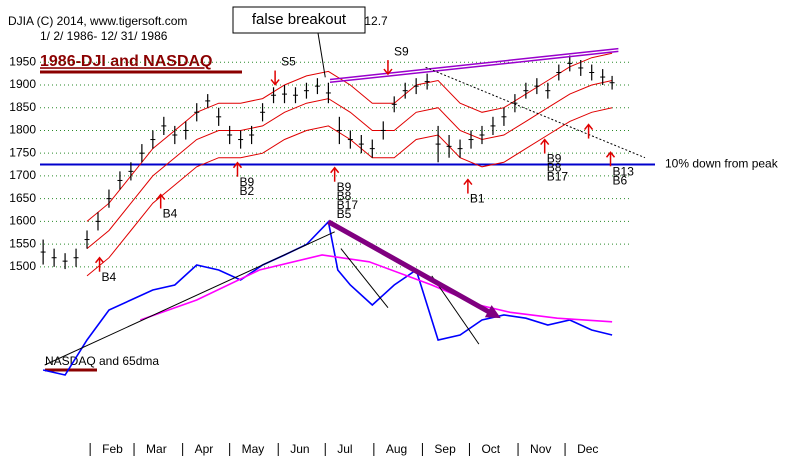 The height and width of the screenshot is (456, 800). I want to click on header: DJIA (C) 2014, www.tigersoft.com, so click(97, 21).